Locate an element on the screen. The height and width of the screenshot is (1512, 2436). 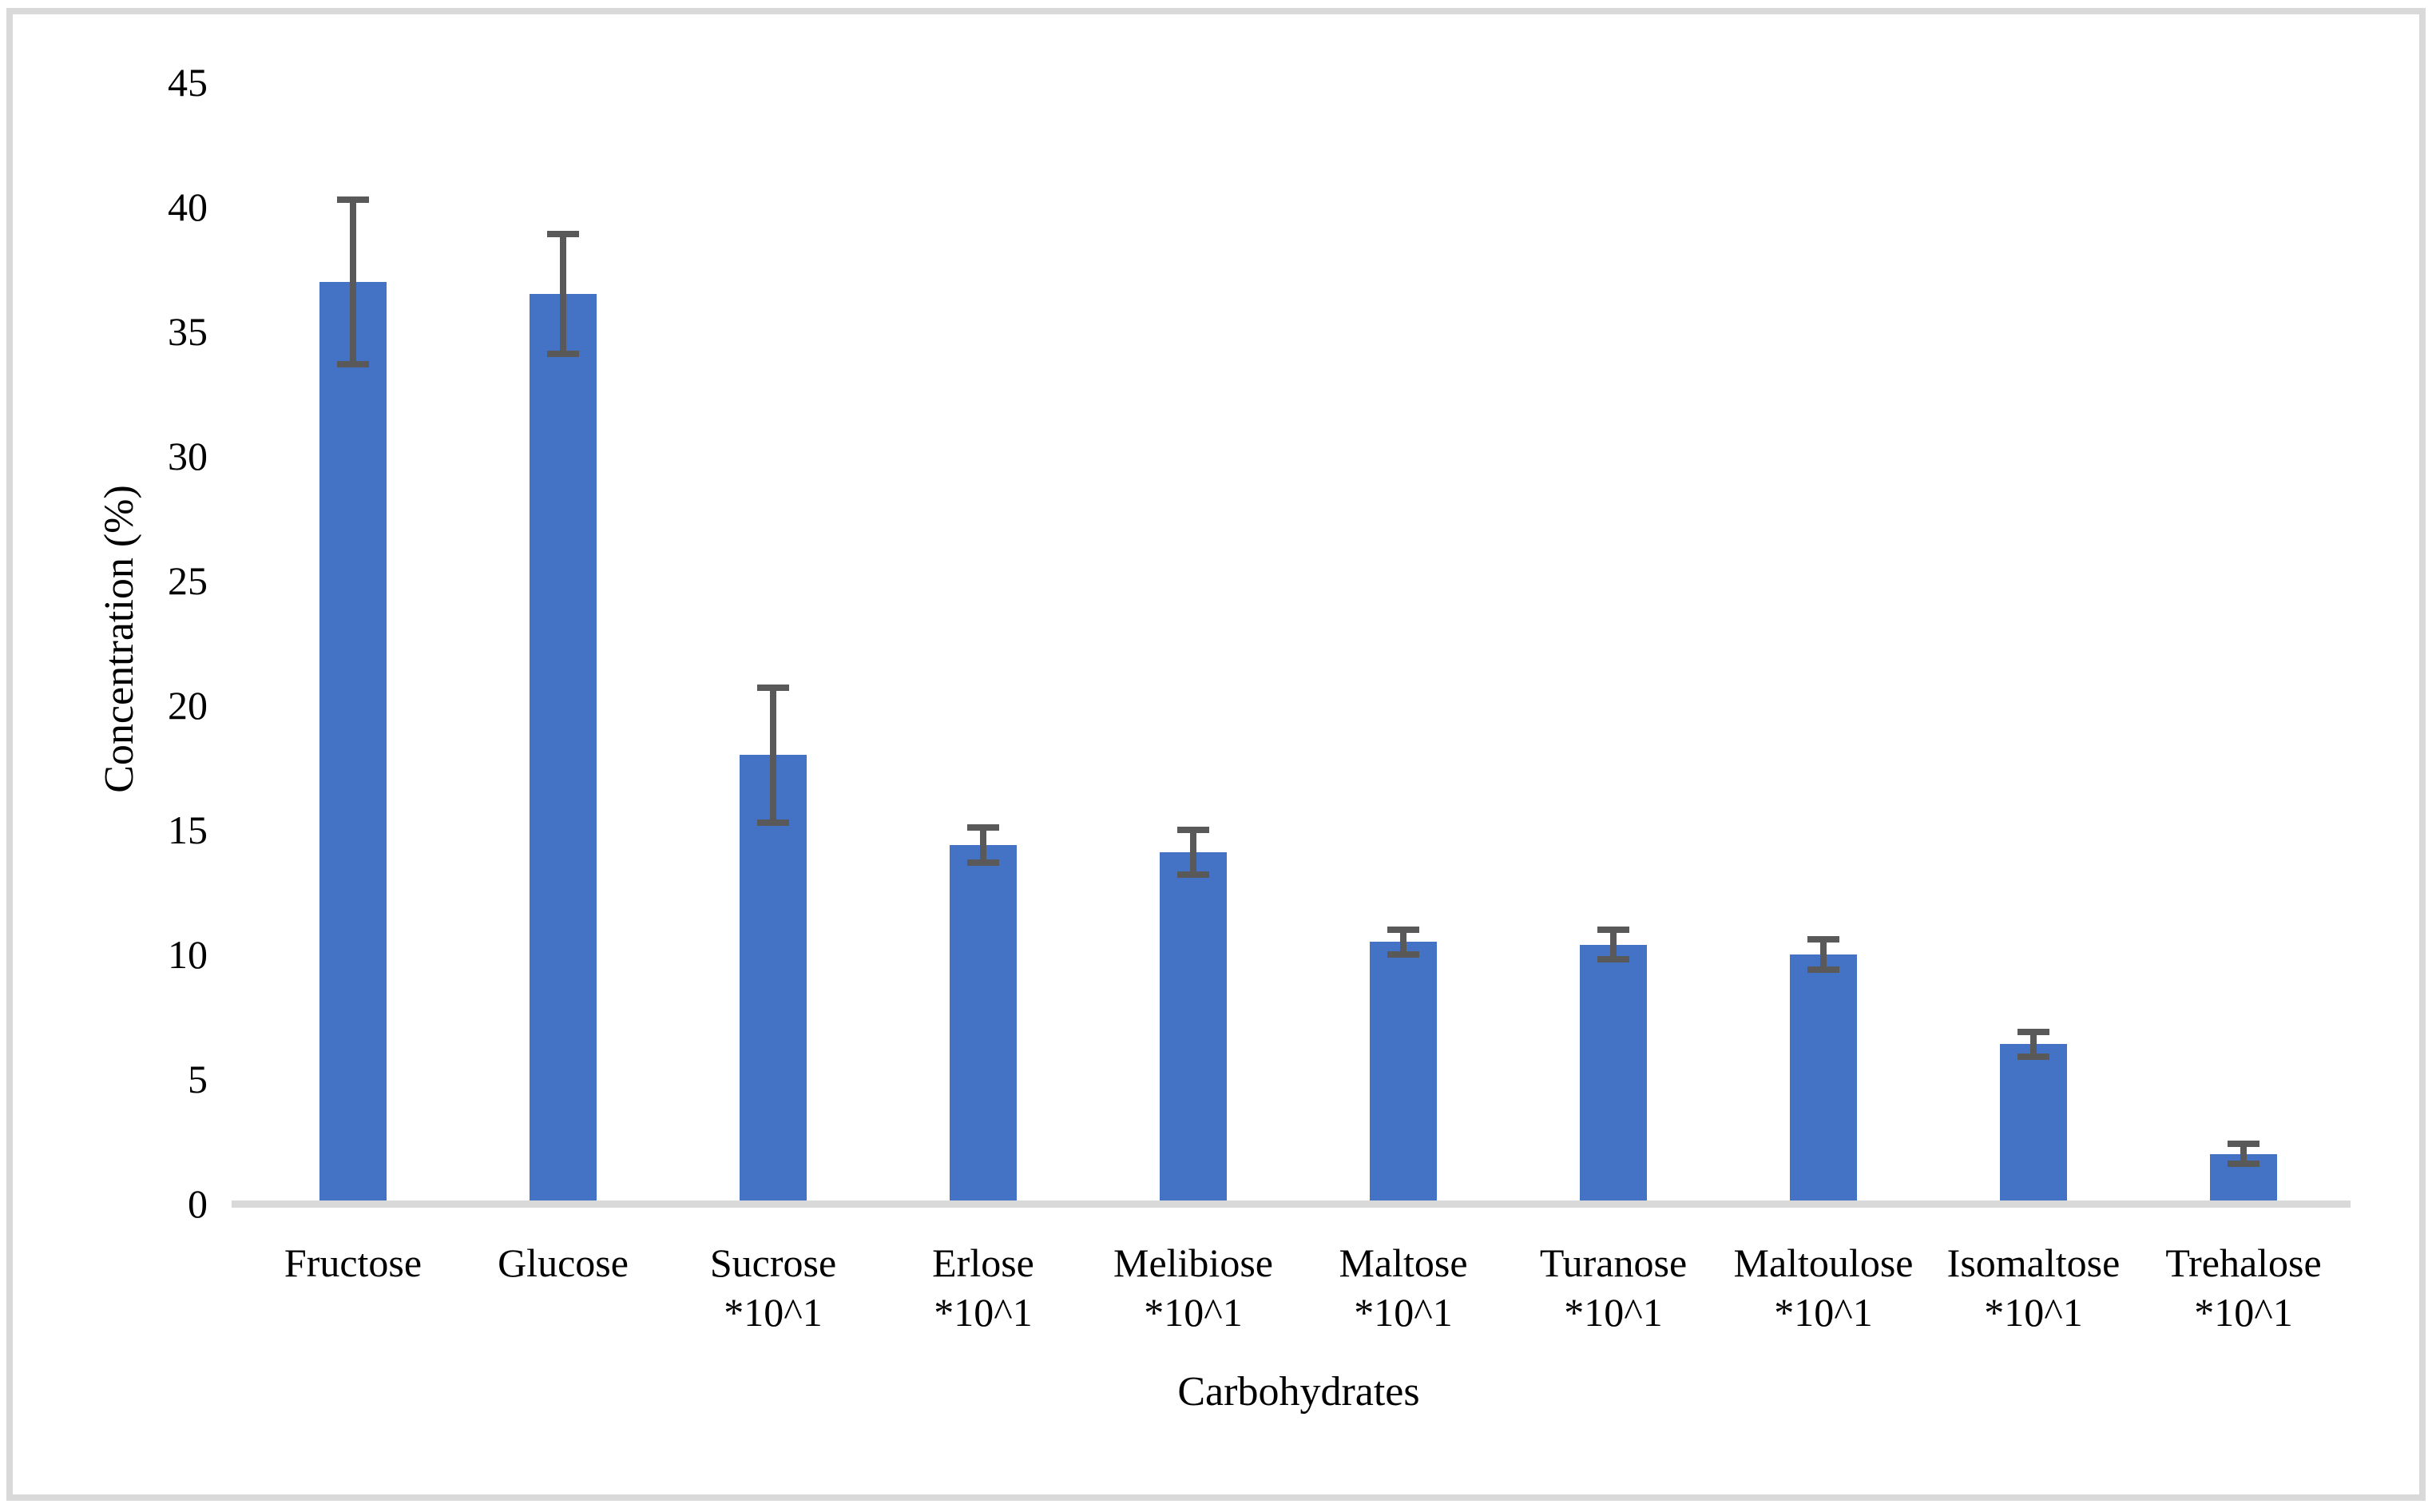
category-label-line: Trehalose is located at coordinates (2243, 1262).